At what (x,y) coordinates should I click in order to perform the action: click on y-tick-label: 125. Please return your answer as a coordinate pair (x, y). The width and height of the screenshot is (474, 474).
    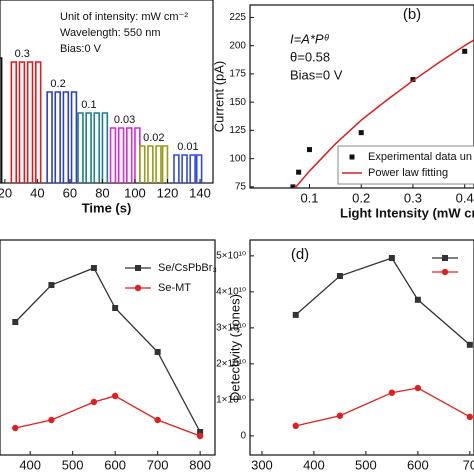
    Looking at the image, I should click on (237, 130).